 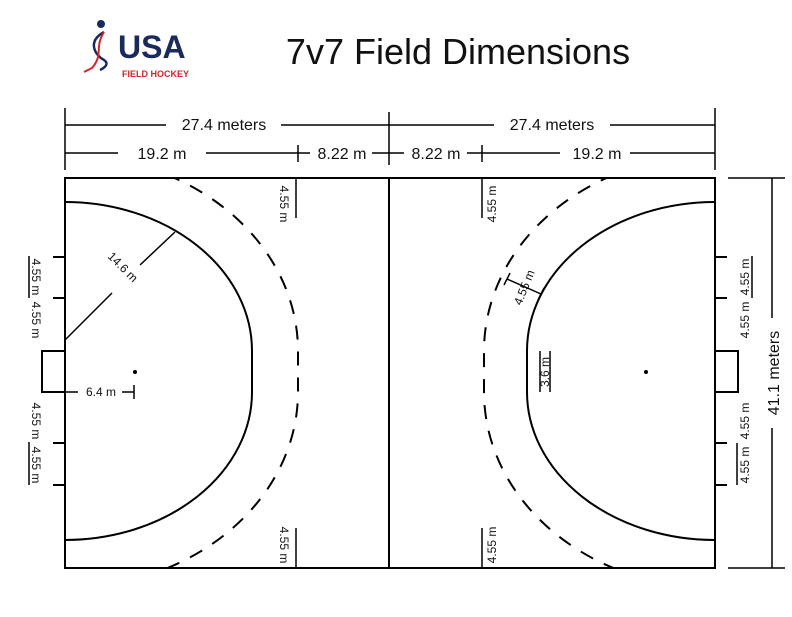 I want to click on logo-field-hockey: FIELD HOCKEY, so click(x=155, y=74).